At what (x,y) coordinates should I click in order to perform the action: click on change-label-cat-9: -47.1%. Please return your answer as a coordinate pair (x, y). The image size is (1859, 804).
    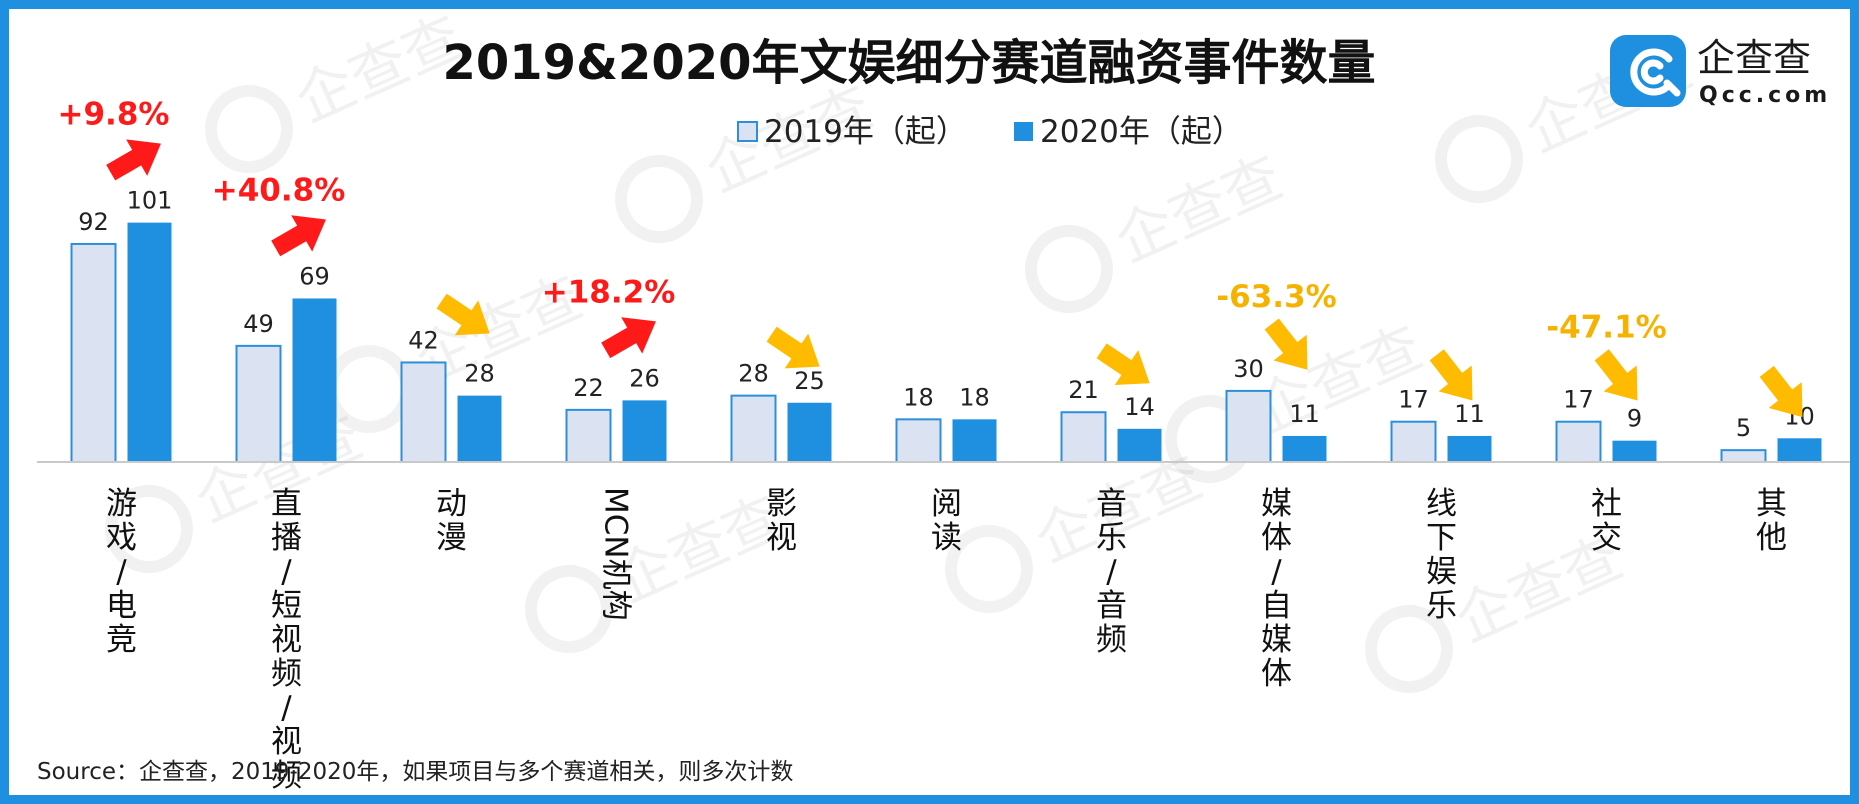
    Looking at the image, I should click on (1606, 328).